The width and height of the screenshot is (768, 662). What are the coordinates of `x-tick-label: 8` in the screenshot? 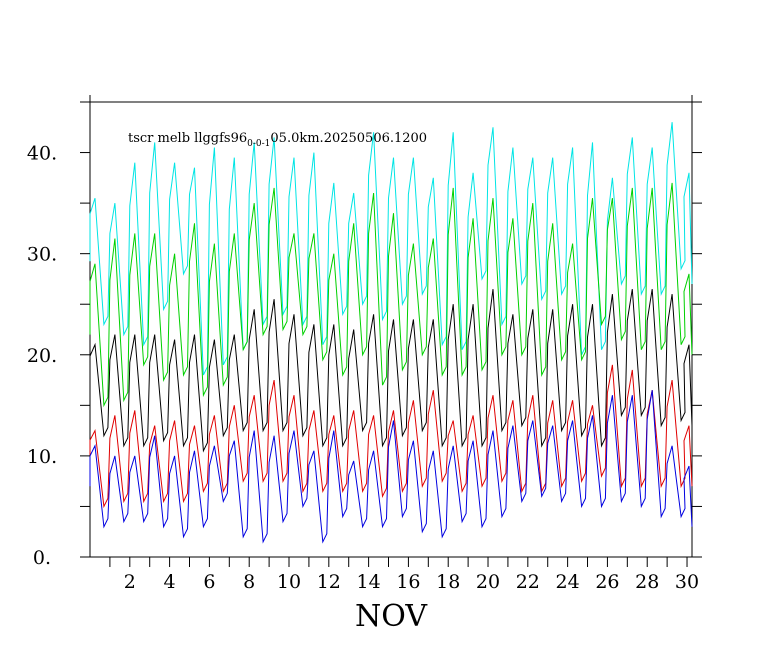 It's located at (249, 582).